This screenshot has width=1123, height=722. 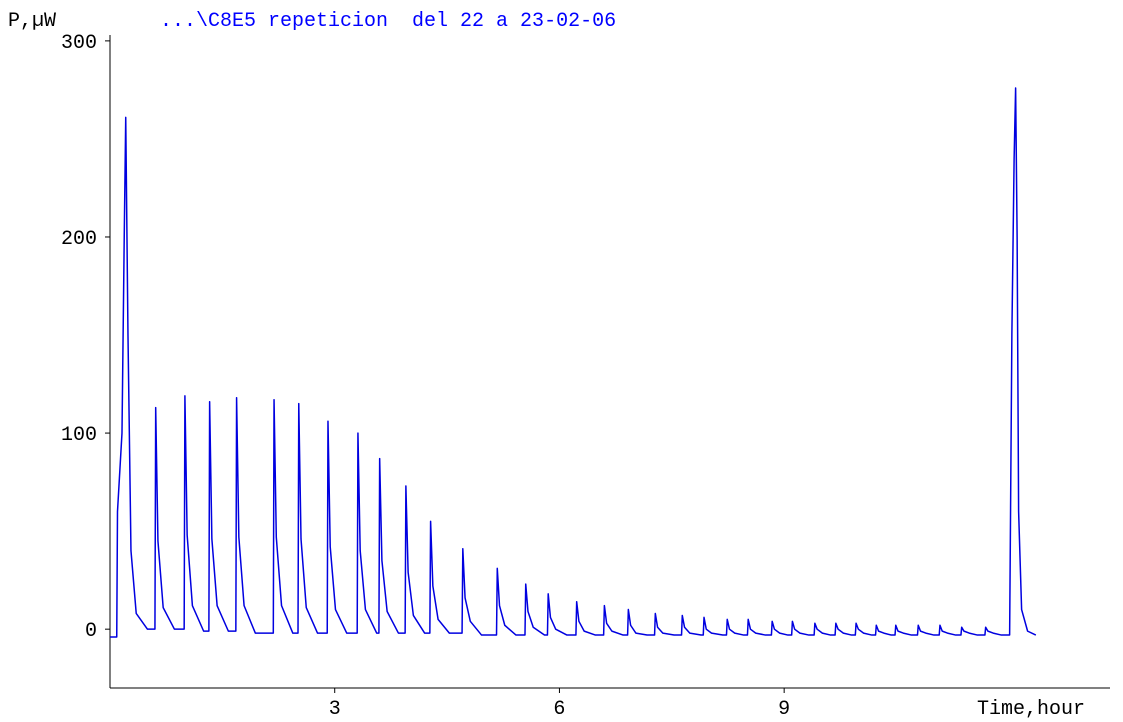 What do you see at coordinates (91, 631) in the screenshot?
I see `y-tick-label: 0` at bounding box center [91, 631].